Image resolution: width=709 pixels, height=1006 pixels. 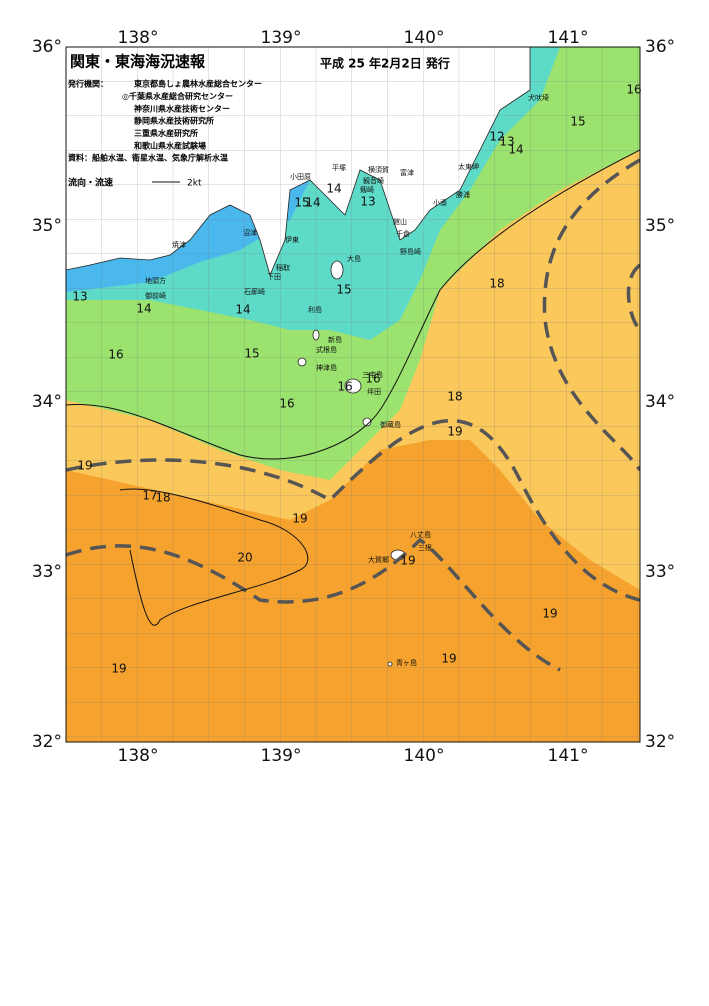 What do you see at coordinates (410, 251) in the screenshot?
I see `place-name: 野島崎` at bounding box center [410, 251].